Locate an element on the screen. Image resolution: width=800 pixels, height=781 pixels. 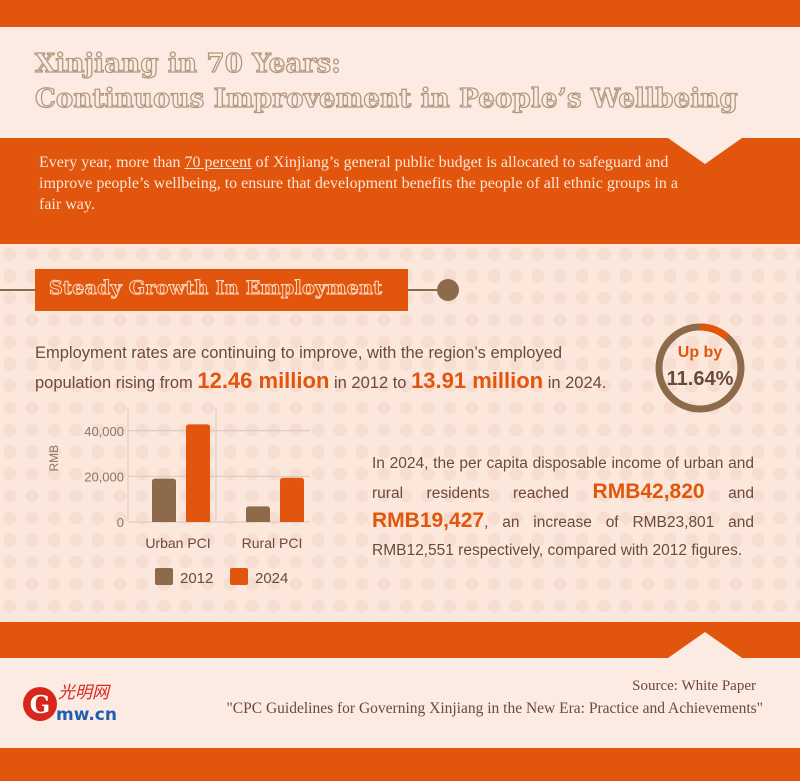
pci-text-part2: and is located at coordinates (729, 493).